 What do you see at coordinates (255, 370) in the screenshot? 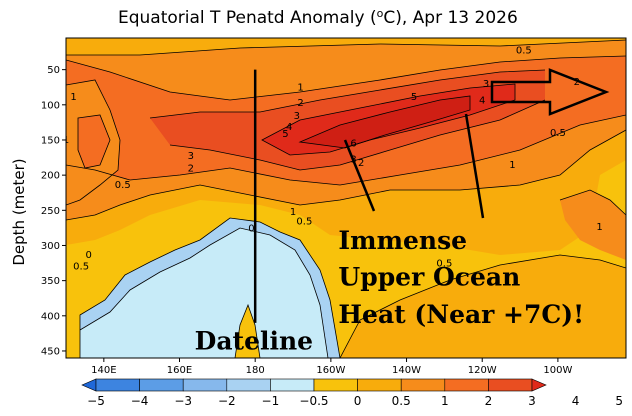
I see `x-tick-label: 180` at bounding box center [255, 370].